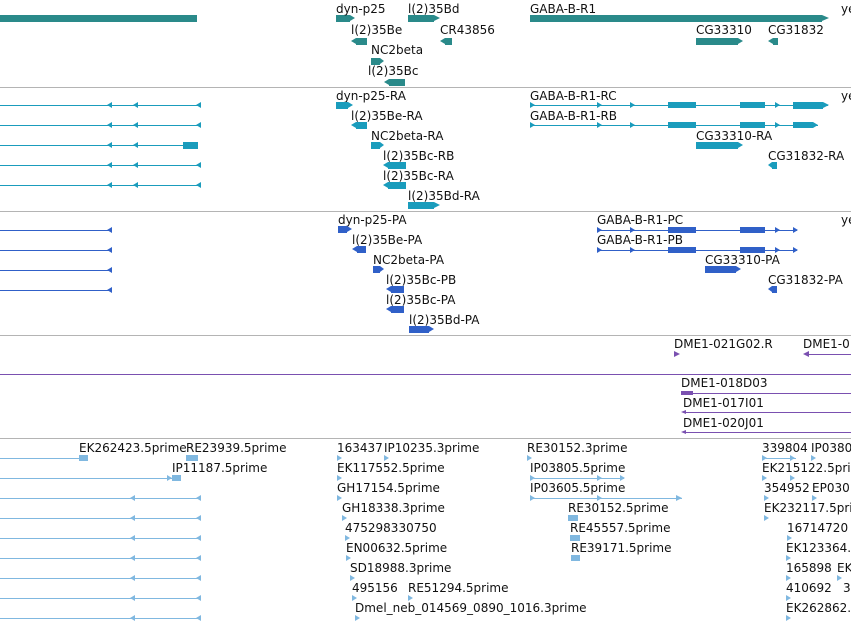  I want to click on est-label: EK232117.5prime, so click(807, 508).